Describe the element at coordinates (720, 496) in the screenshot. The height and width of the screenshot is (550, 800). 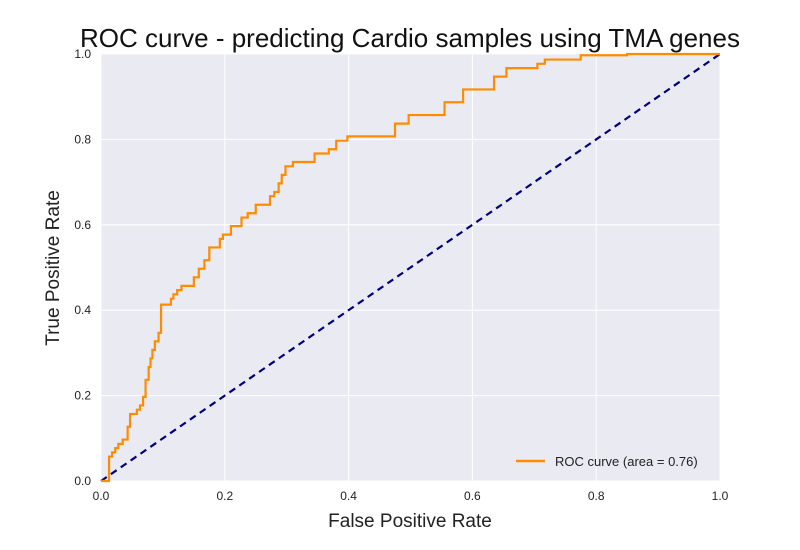
I see `x-tick-label: 1.0` at that location.